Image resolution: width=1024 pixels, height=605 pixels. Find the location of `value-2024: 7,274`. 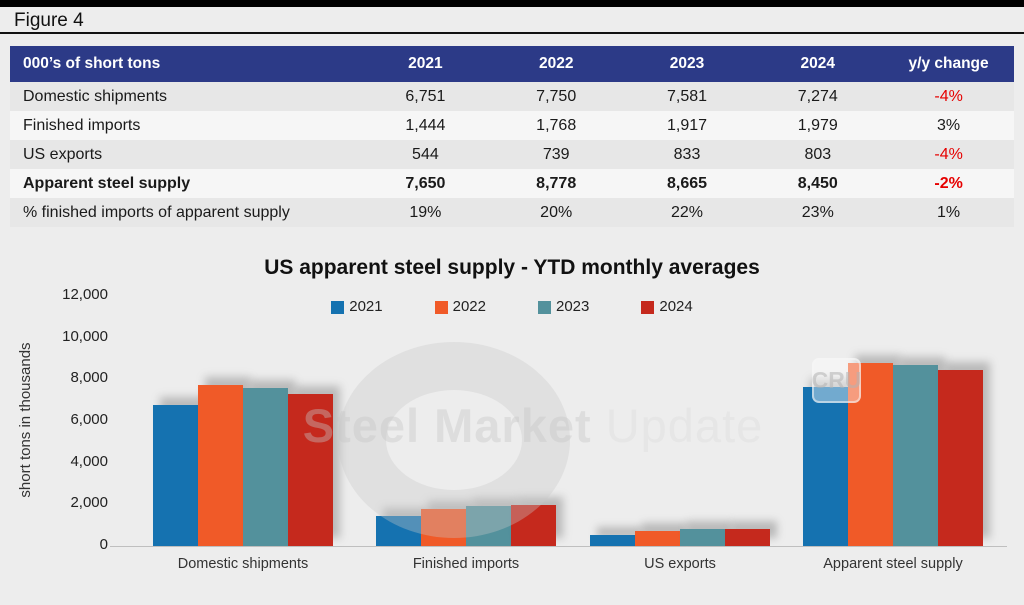

value-2024: 7,274 is located at coordinates (817, 96).